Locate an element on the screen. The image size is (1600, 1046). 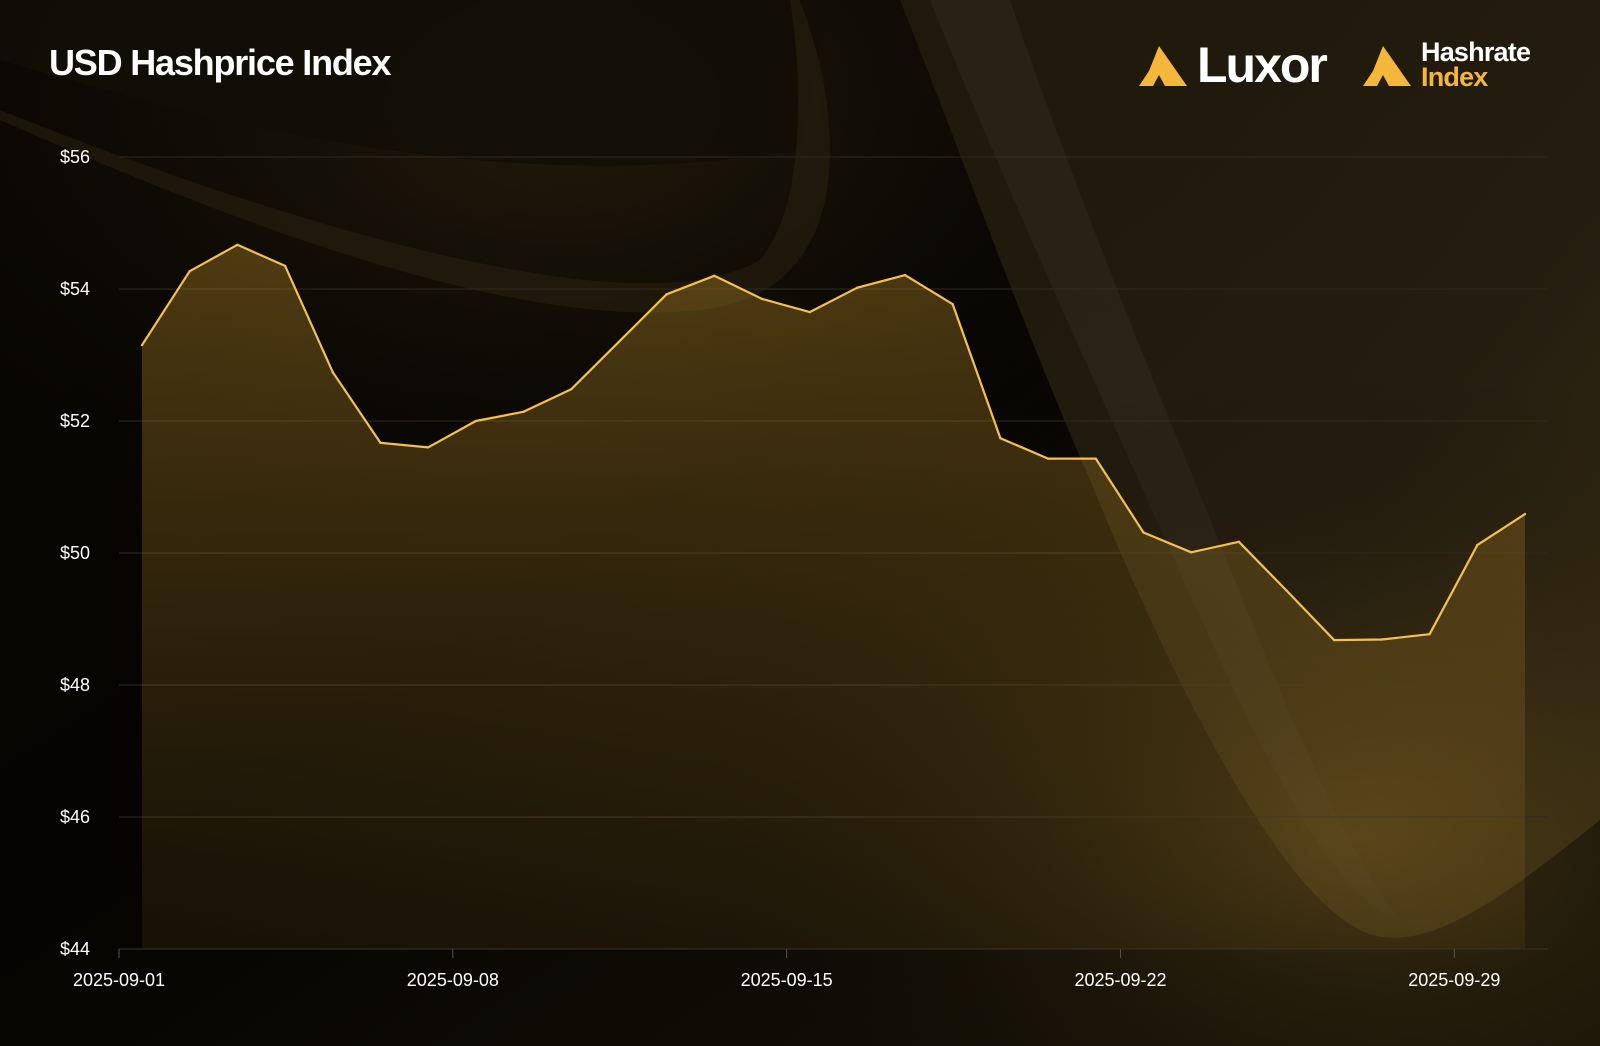
y-tick-label: $56 is located at coordinates (75, 157).